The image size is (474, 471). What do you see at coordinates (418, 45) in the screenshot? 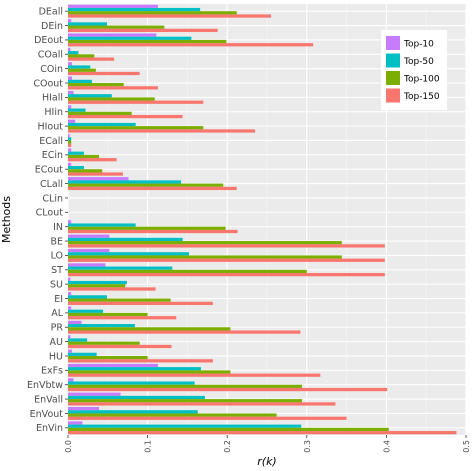
I see `legend-label: Top-10` at bounding box center [418, 45].